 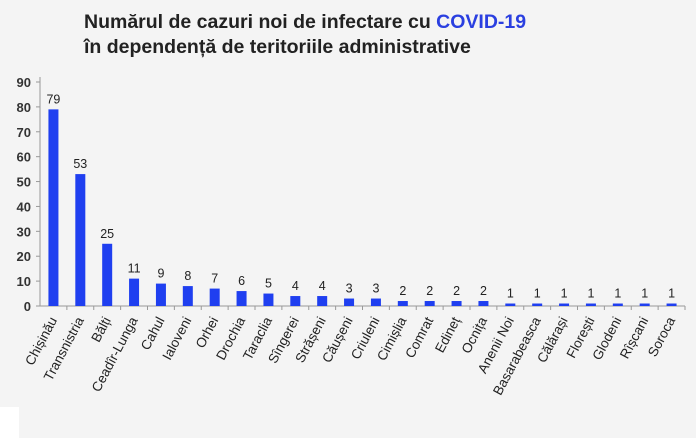 What do you see at coordinates (24, 82) in the screenshot?
I see `y-tick-label: 90` at bounding box center [24, 82].